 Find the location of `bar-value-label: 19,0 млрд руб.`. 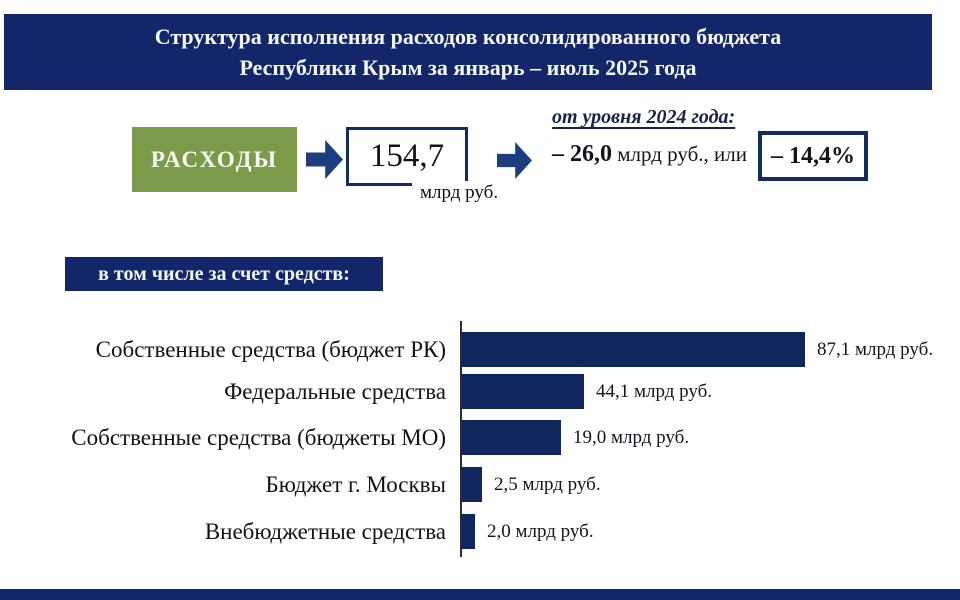

bar-value-label: 19,0 млрд руб. is located at coordinates (631, 437).